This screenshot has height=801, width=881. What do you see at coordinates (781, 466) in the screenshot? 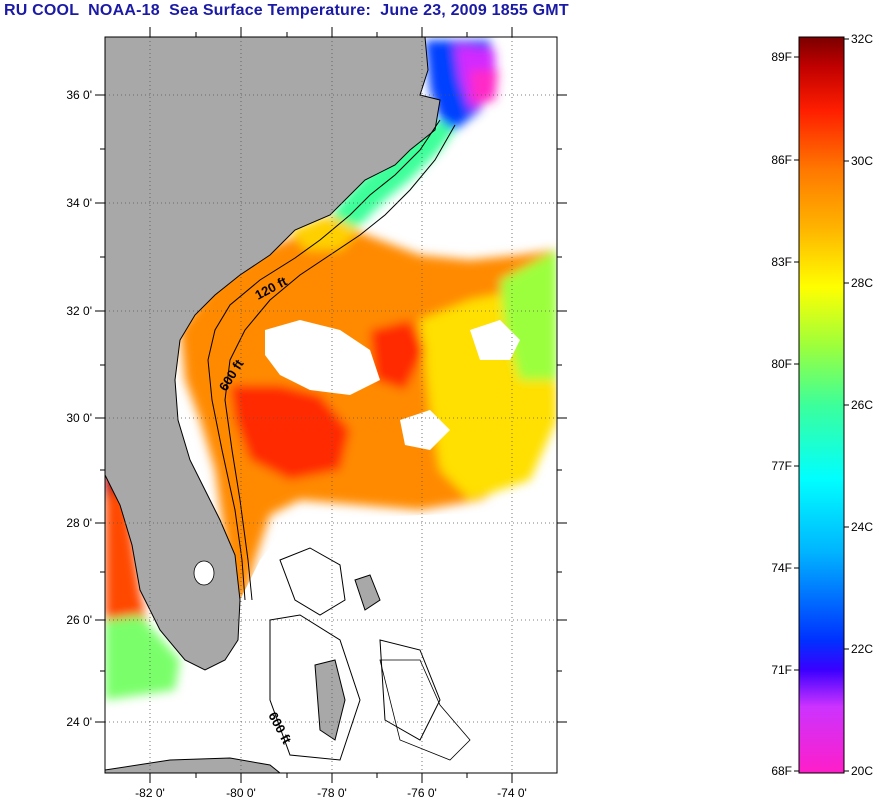
I see `colorbar-f-label-77: 77F` at bounding box center [781, 466].